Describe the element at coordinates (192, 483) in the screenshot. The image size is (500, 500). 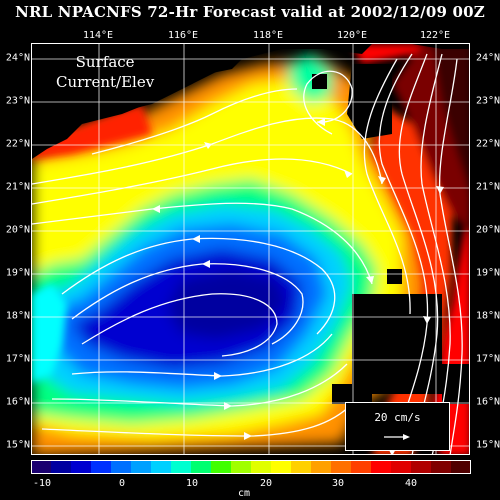
I see `colorbar-tick-label: 10` at that location.